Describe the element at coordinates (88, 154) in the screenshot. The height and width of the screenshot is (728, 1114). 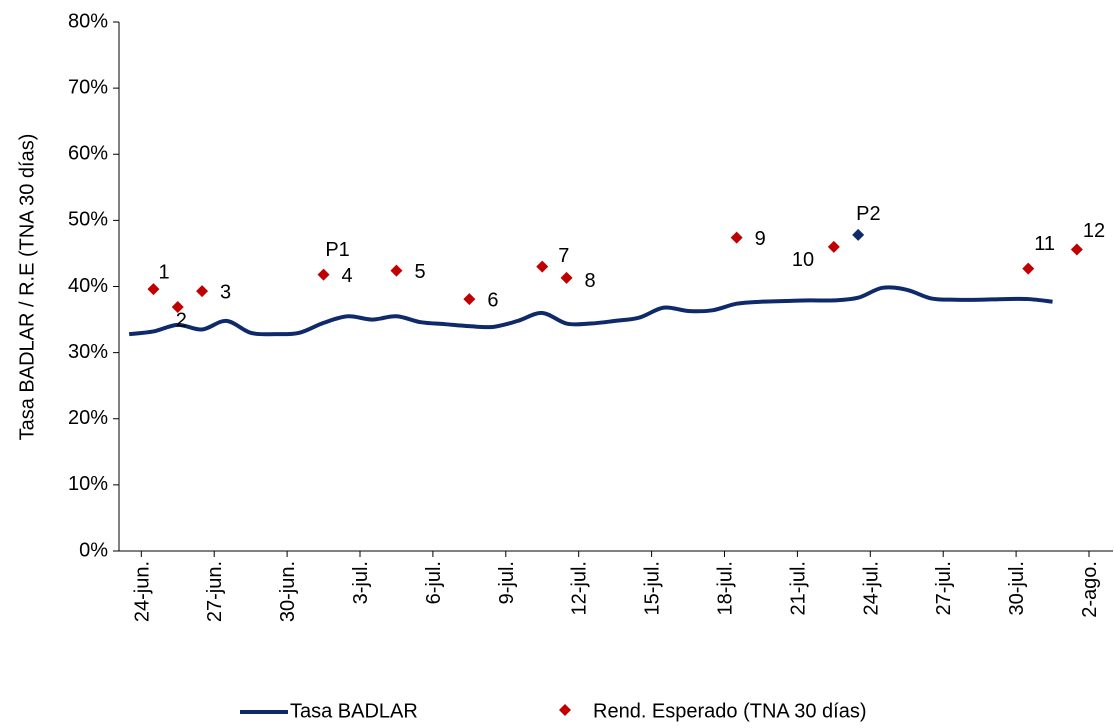
I see `y-tick-label: 60%` at that location.